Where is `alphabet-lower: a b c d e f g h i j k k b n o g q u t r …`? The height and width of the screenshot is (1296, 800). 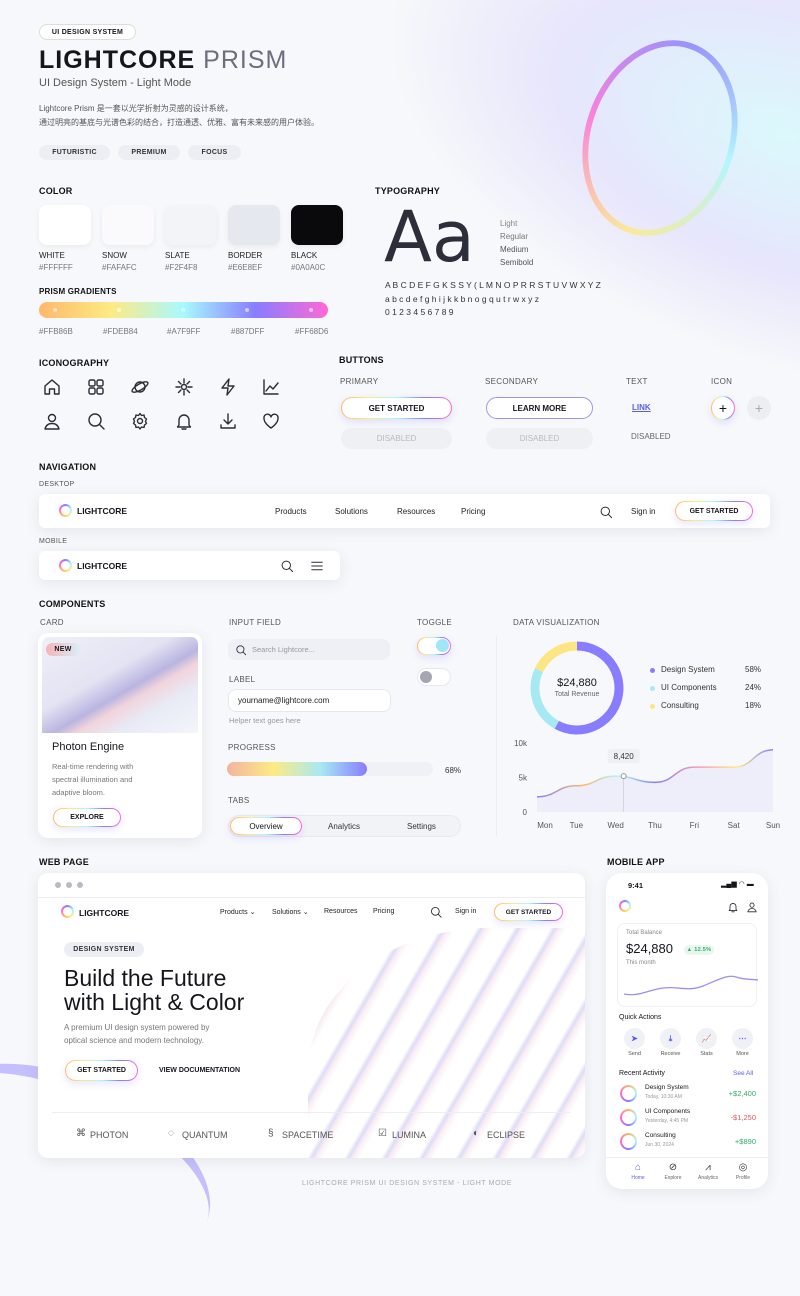
alphabet-lower: a b c d e f g h i j k k b n o g q u t r … is located at coordinates (462, 299).